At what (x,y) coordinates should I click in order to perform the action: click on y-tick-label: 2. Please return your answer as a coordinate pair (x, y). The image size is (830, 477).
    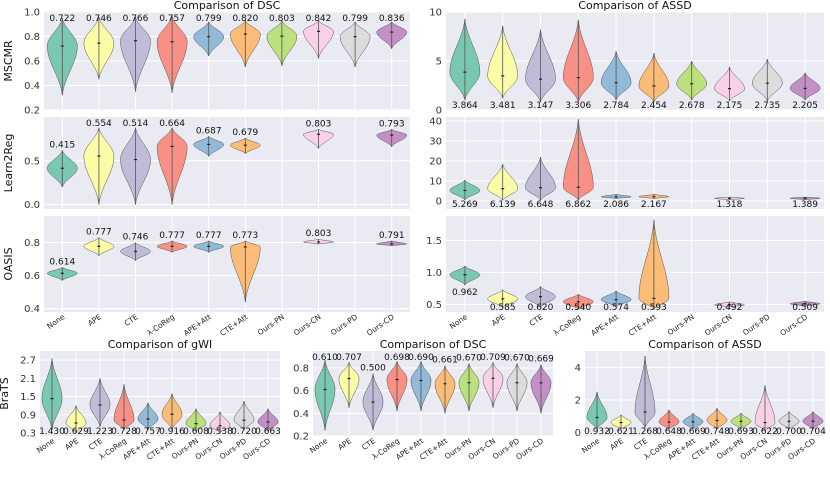
    Looking at the image, I should click on (578, 401).